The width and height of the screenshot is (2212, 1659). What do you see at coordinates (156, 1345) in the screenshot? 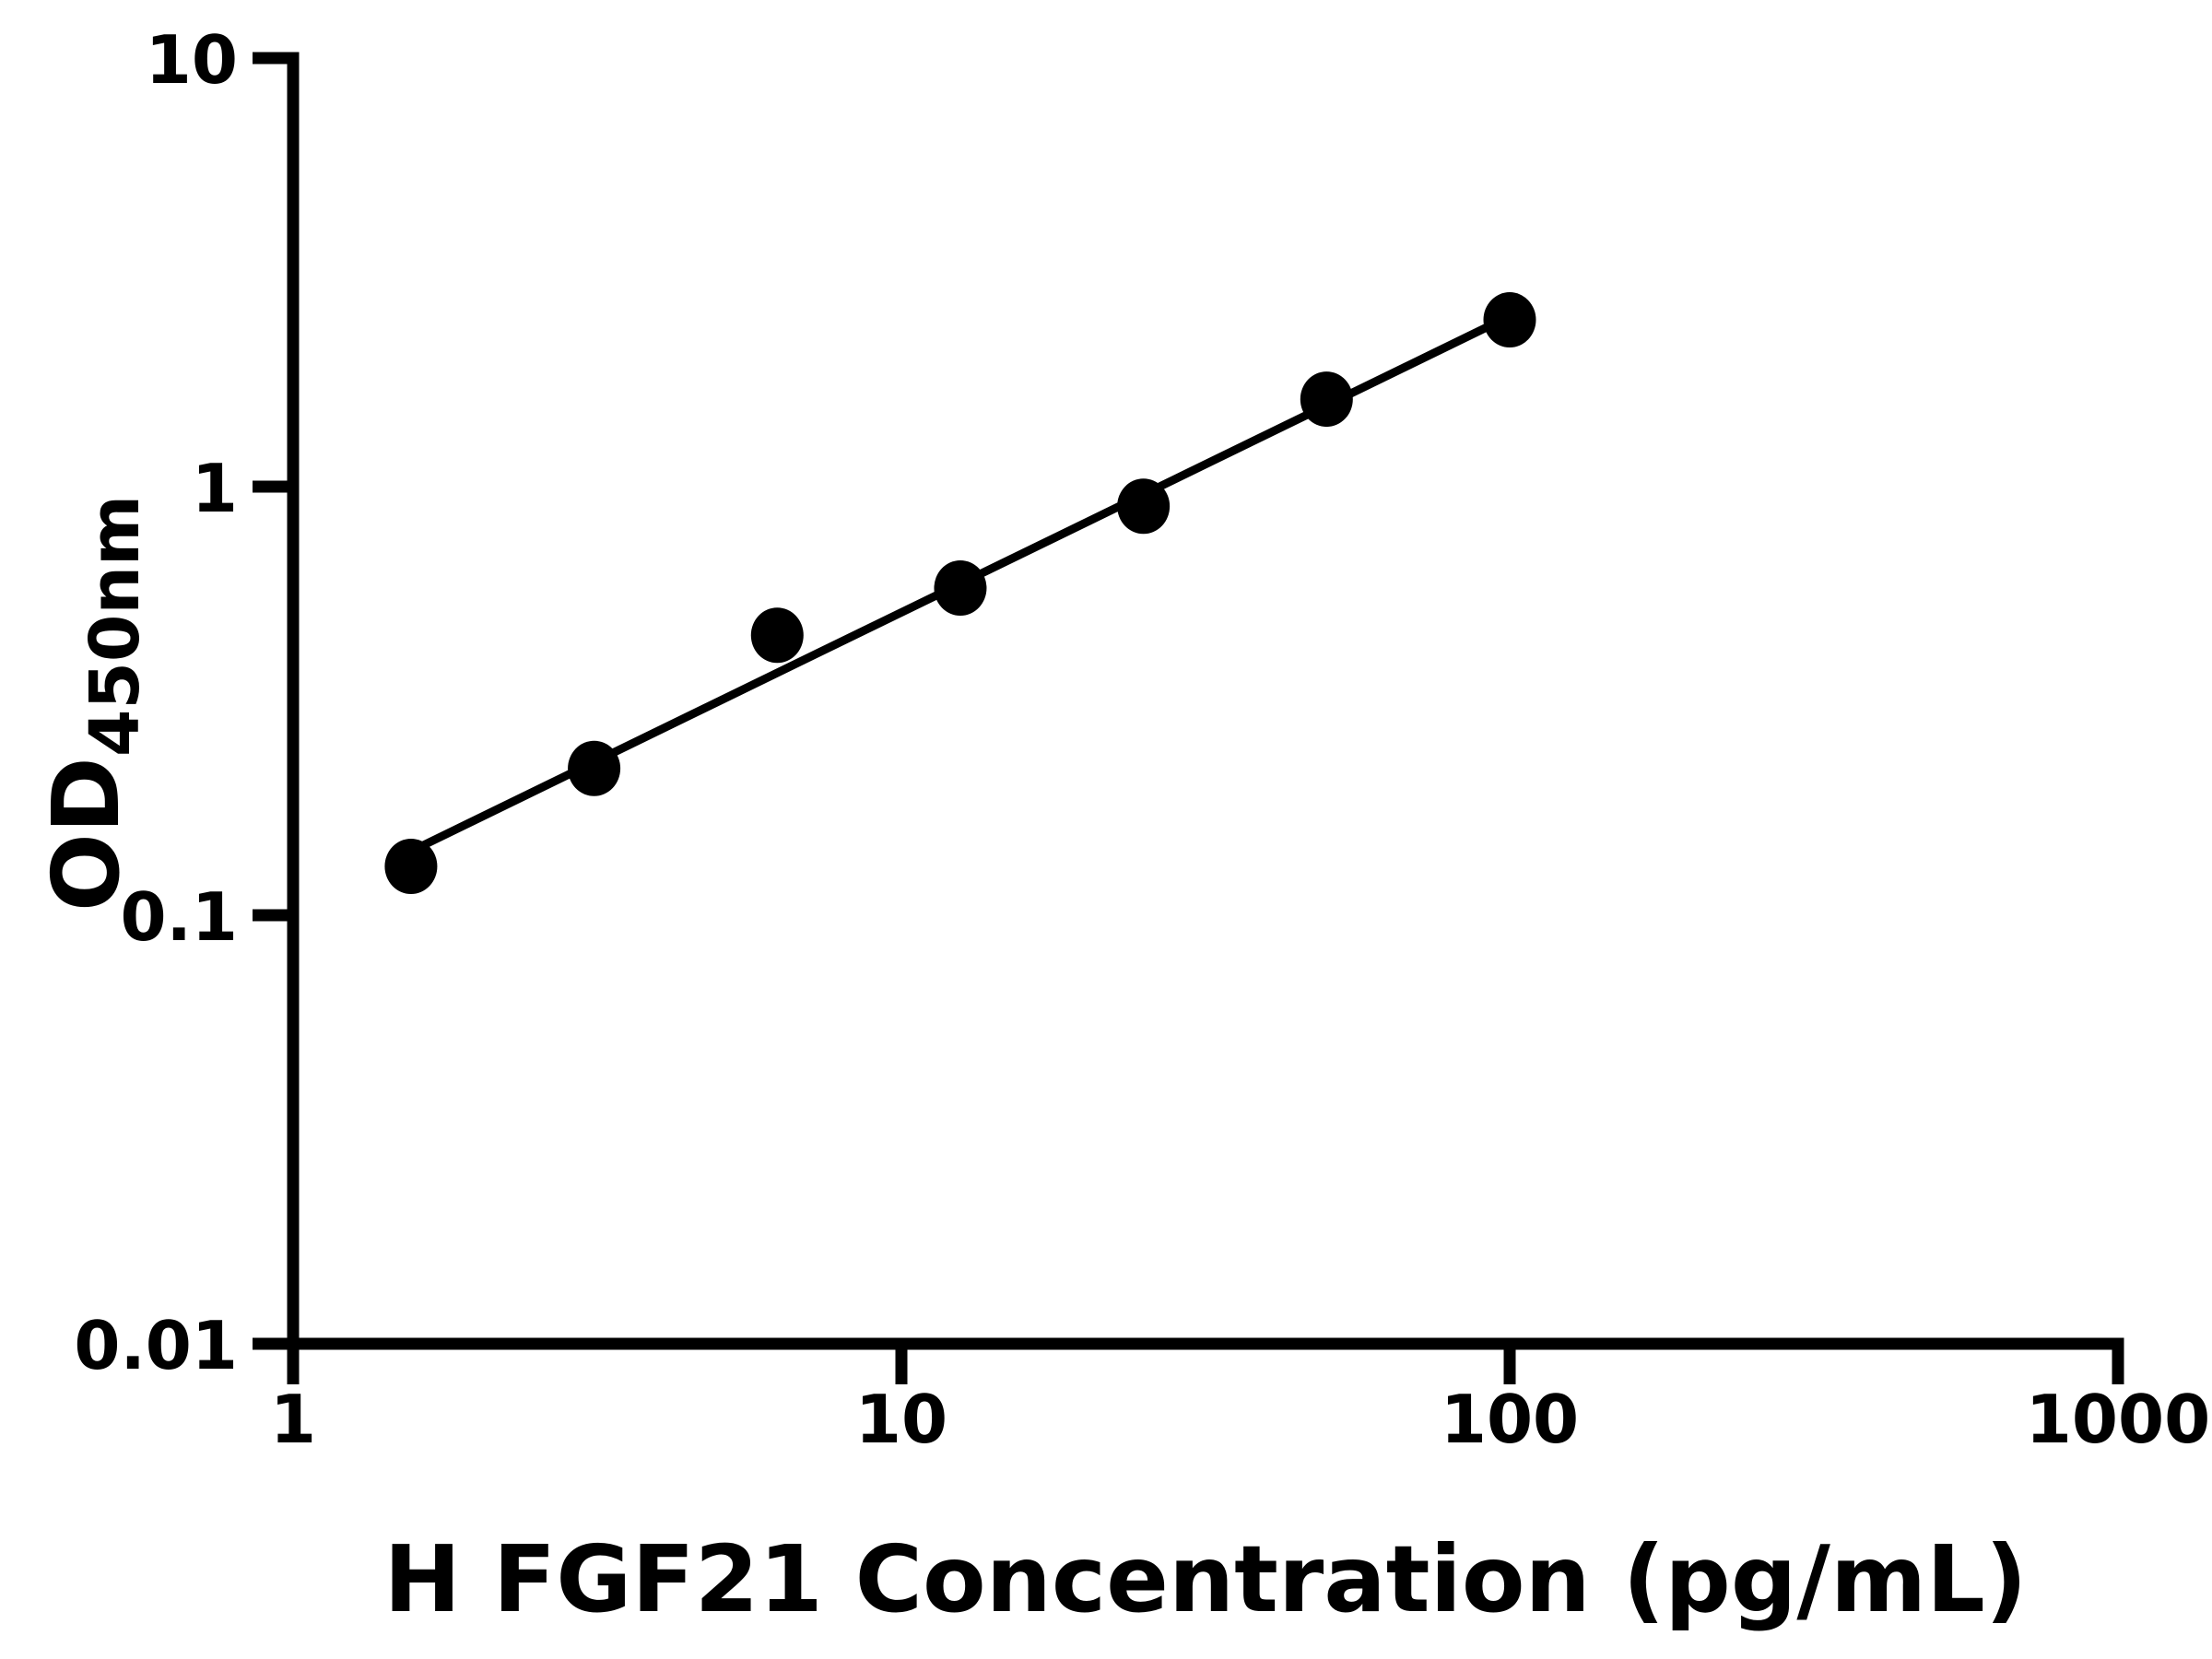
I see `y-tick-label: 0.01` at bounding box center [156, 1345].